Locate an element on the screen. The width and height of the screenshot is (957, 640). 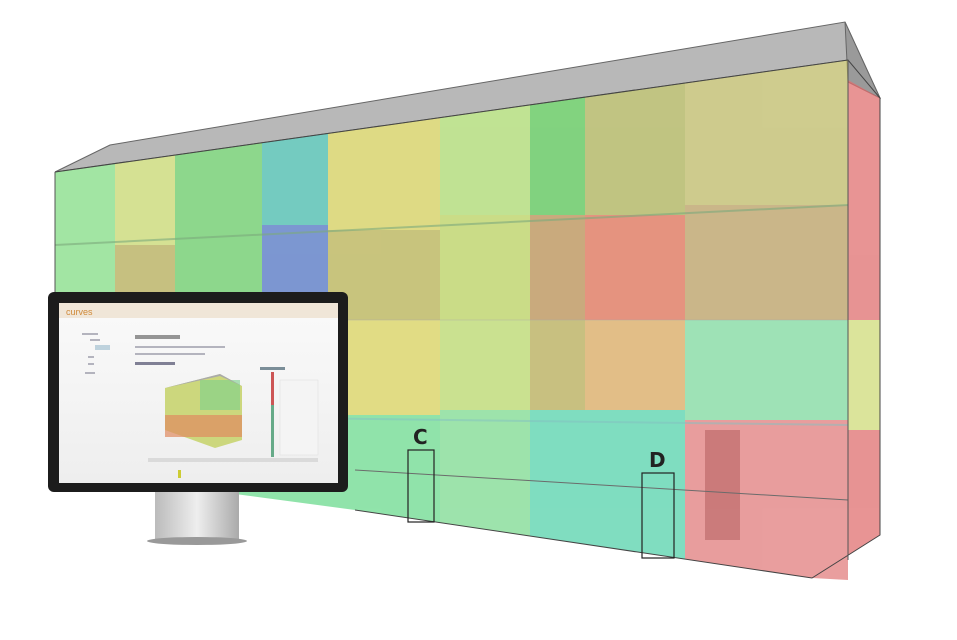
door-c is located at coordinates (421, 486).